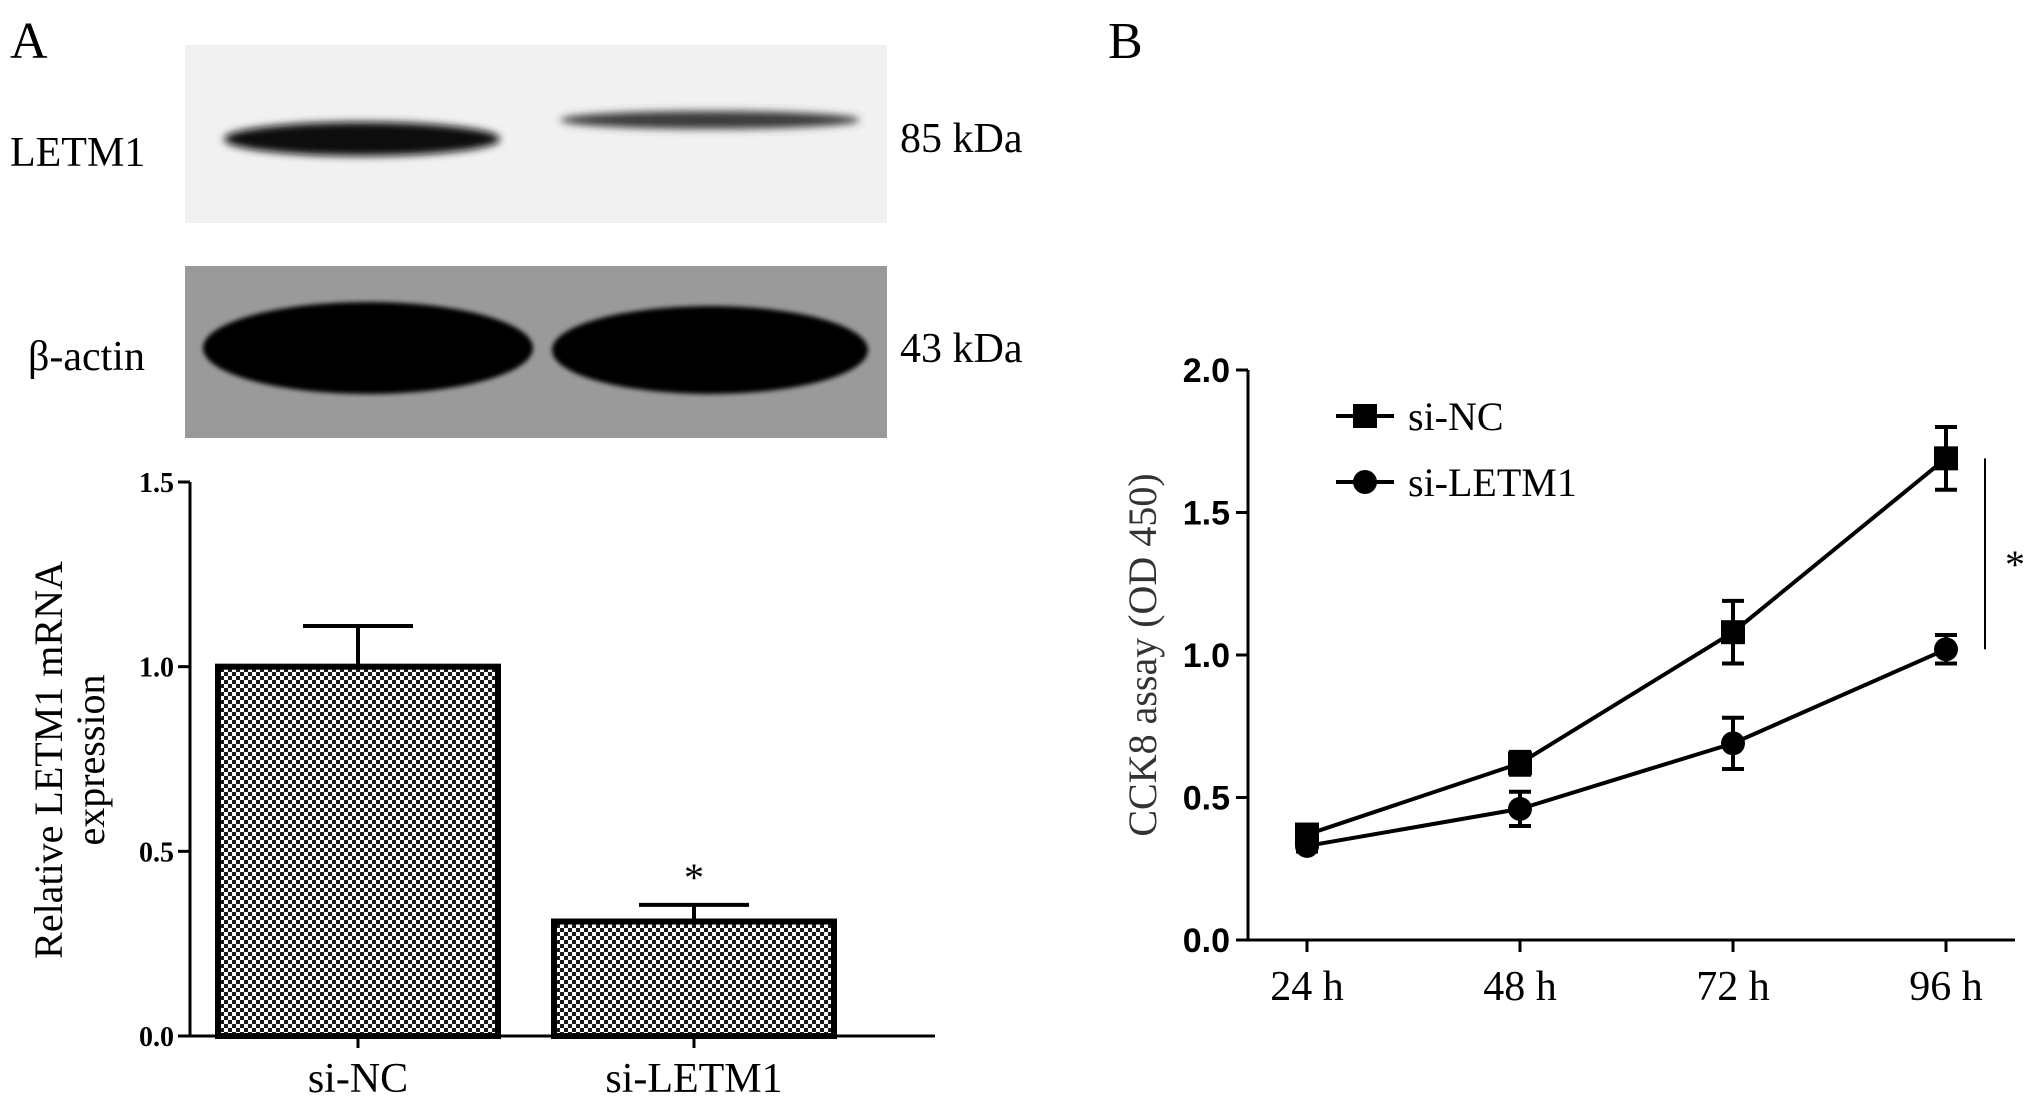 The height and width of the screenshot is (1108, 2031). What do you see at coordinates (90, 759) in the screenshot?
I see `bar-chart-ylabel-line2: expression` at bounding box center [90, 759].